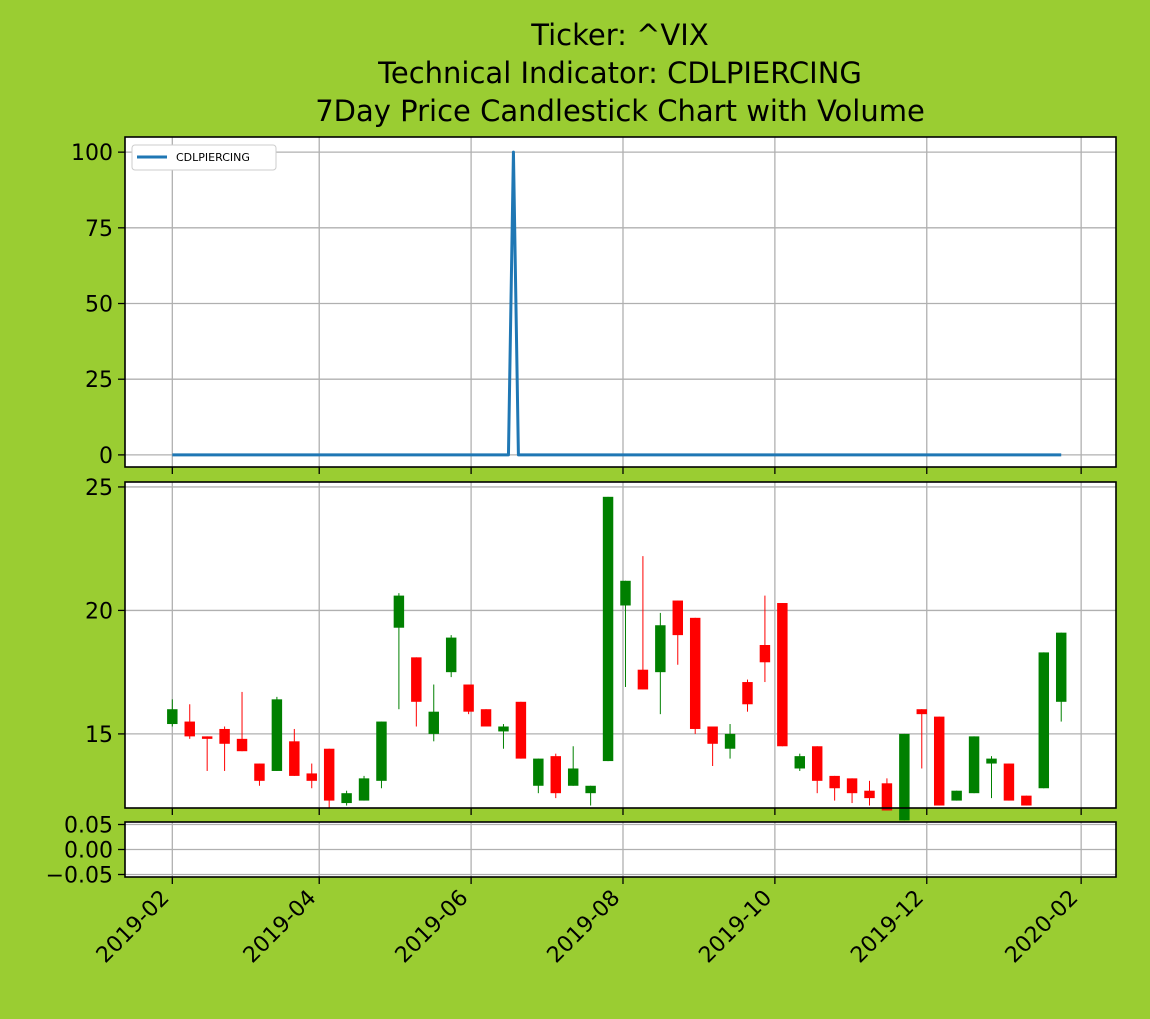  What do you see at coordinates (99, 305) in the screenshot?
I see `y-tick-label: 50` at bounding box center [99, 305].